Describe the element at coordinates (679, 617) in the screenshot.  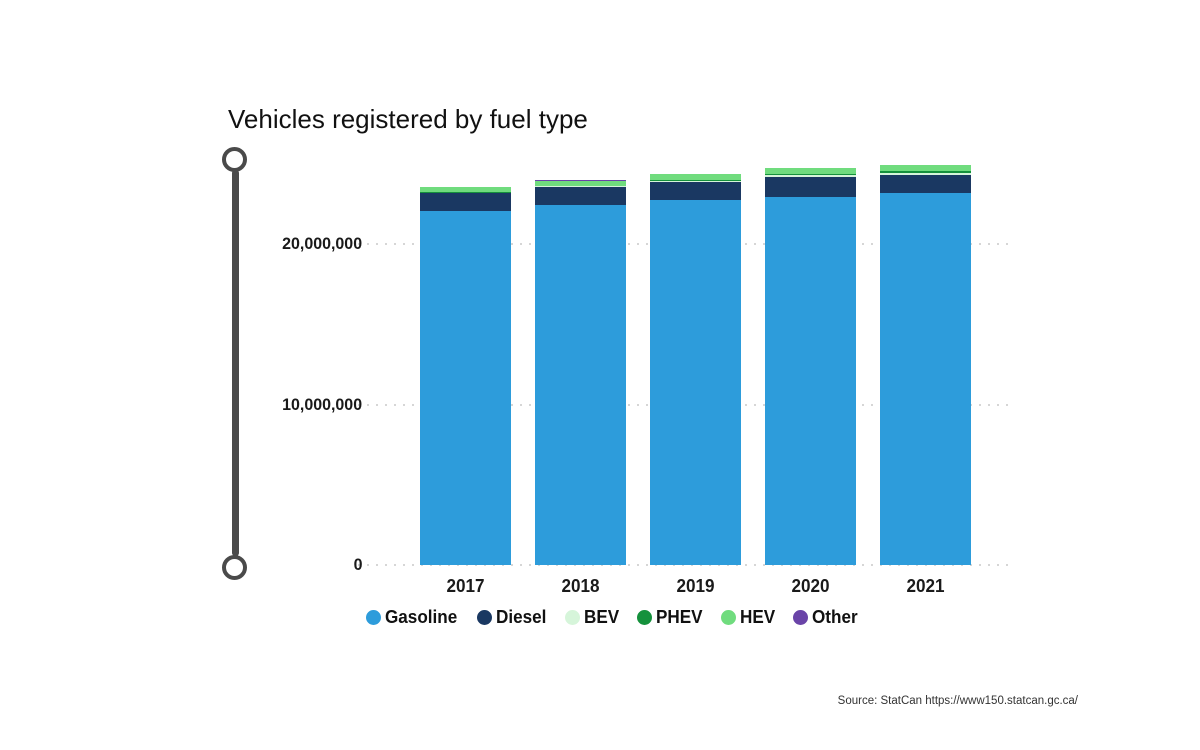
I see `legend-label: PHEV` at that location.